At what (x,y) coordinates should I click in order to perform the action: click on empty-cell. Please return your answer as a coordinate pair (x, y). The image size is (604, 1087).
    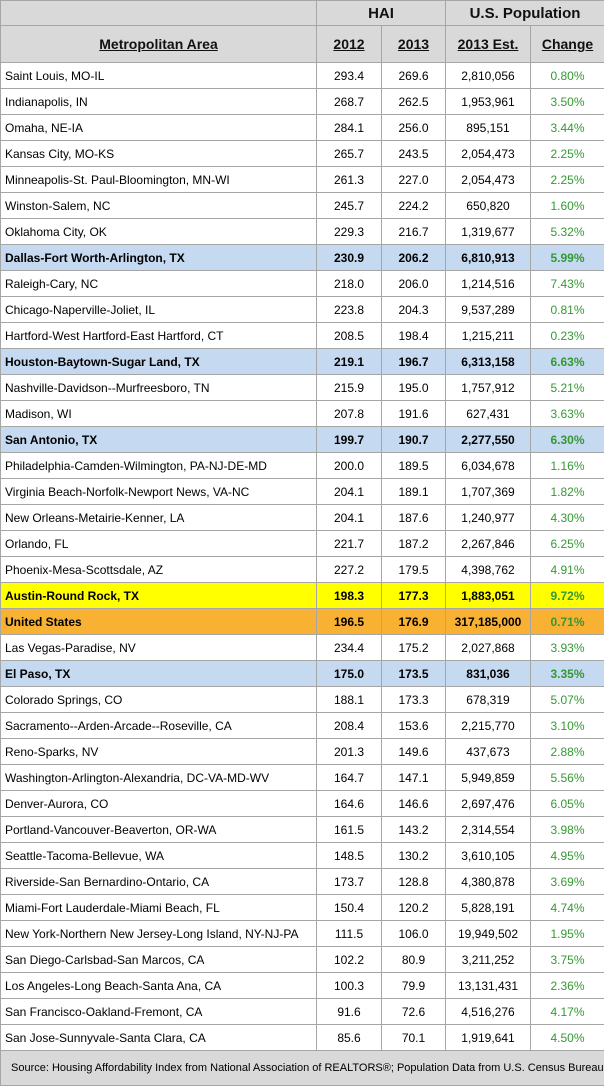
    Looking at the image, I should click on (158, 13).